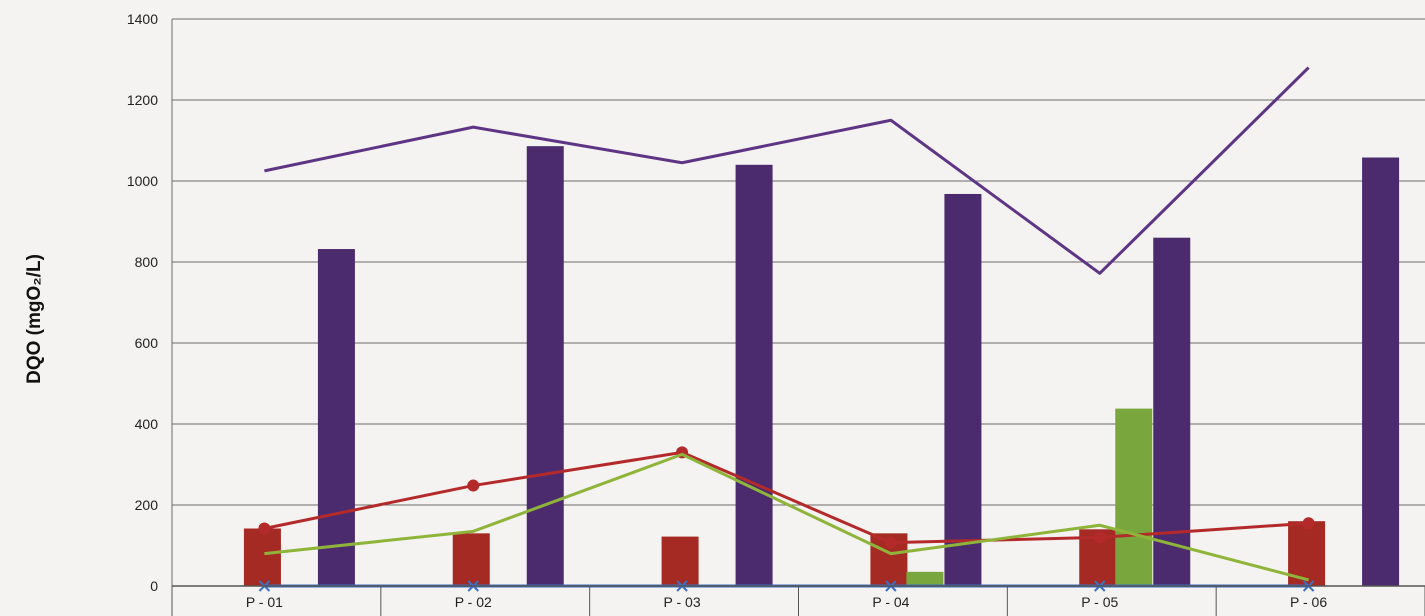 The width and height of the screenshot is (1425, 616). What do you see at coordinates (682, 602) in the screenshot?
I see `x-tick-label: P - 03` at bounding box center [682, 602].